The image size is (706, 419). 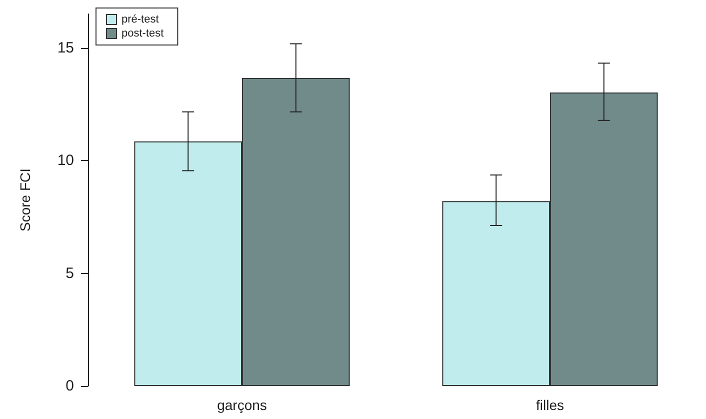 I want to click on y-axis-title: Score FCI, so click(x=25, y=200).